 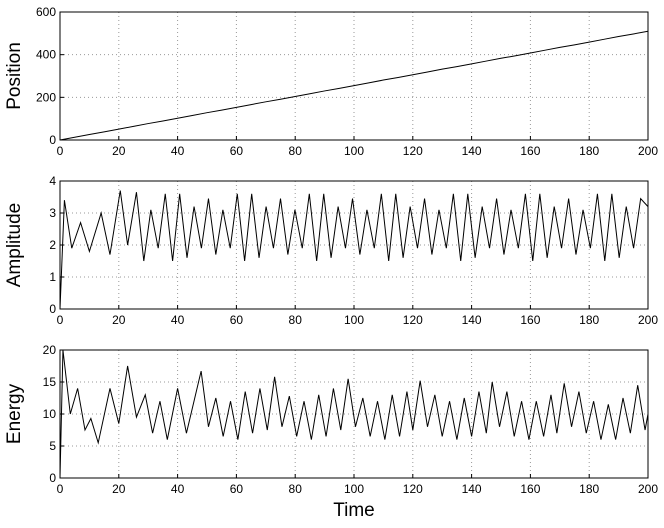 I want to click on y-axis-label: Energy, so click(x=14, y=413).